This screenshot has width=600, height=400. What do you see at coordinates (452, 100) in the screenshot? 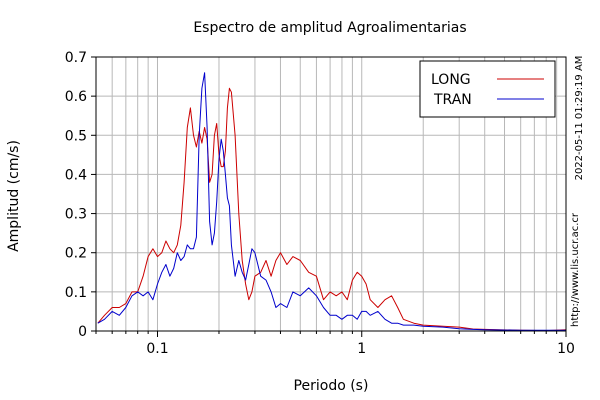
I see `legend-label-tran: TRAN` at bounding box center [452, 100].